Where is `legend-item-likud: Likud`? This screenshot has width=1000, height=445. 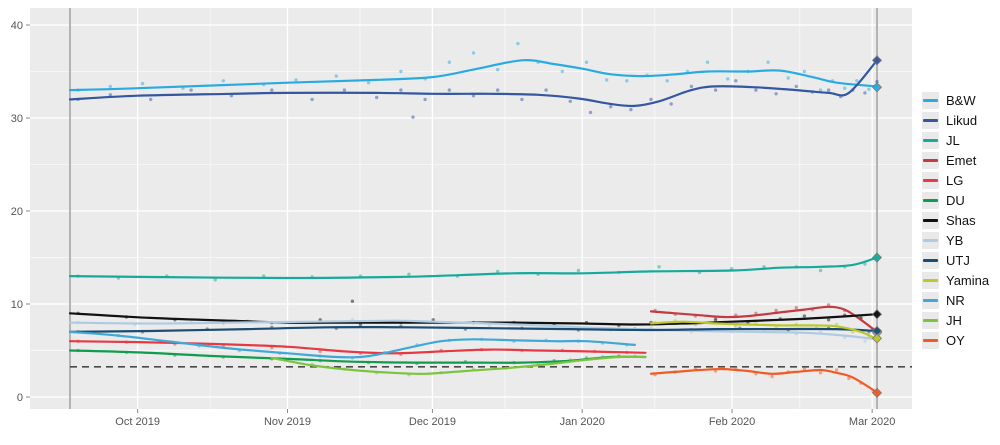 legend-item-likud: Likud is located at coordinates (955, 120).